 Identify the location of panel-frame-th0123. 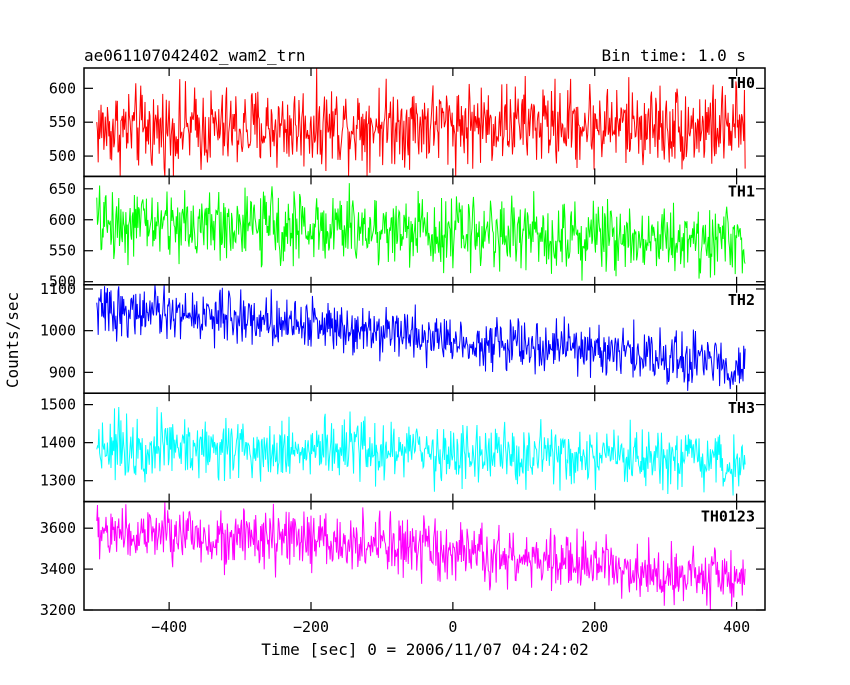
(424, 555).